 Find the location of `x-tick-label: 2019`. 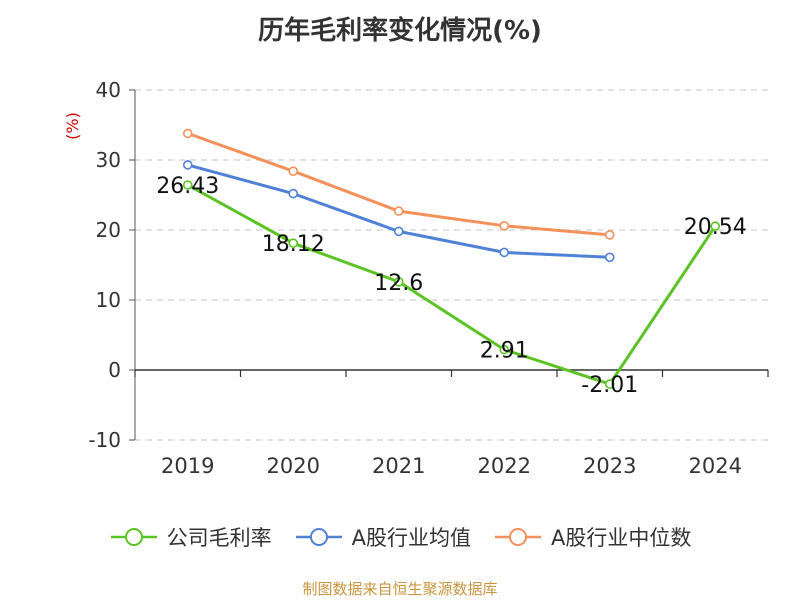

x-tick-label: 2019 is located at coordinates (187, 466).